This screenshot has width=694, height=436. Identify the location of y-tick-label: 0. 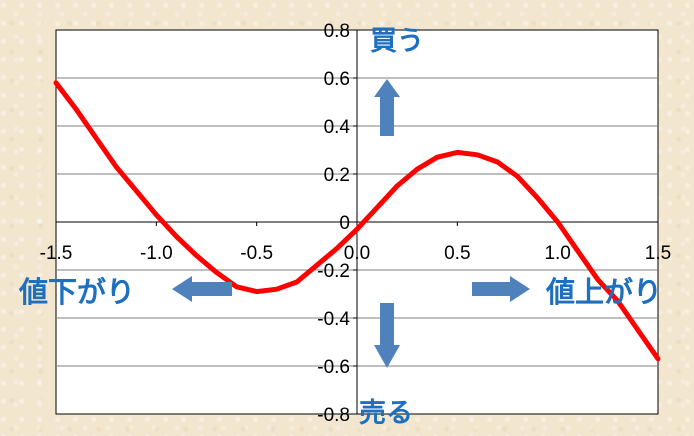
(344, 223).